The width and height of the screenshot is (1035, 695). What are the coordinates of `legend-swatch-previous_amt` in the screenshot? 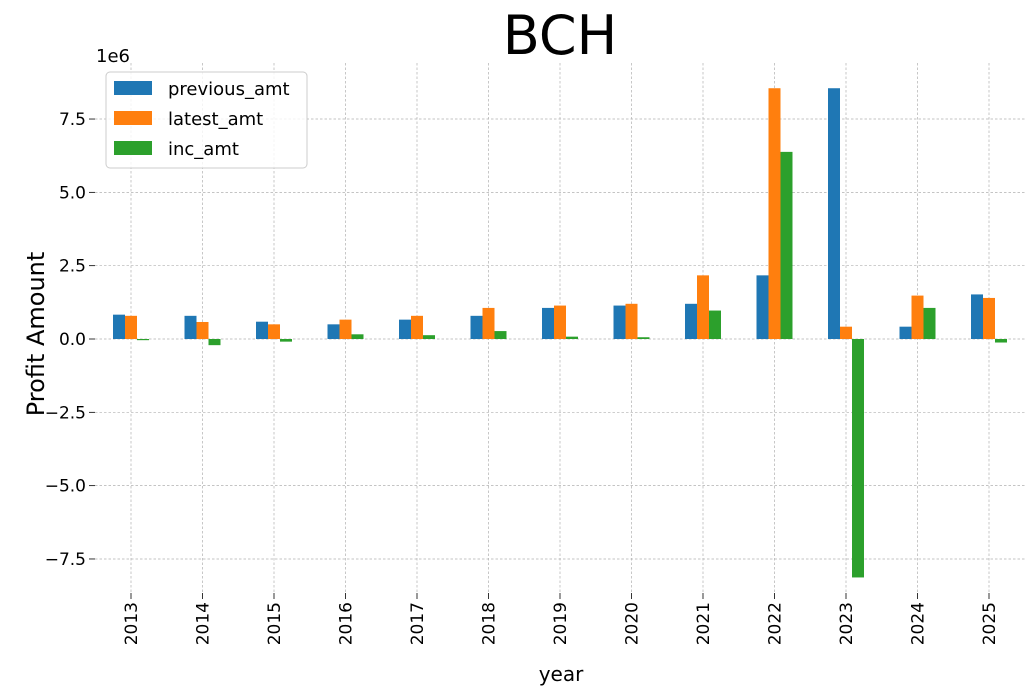 It's located at (133, 88).